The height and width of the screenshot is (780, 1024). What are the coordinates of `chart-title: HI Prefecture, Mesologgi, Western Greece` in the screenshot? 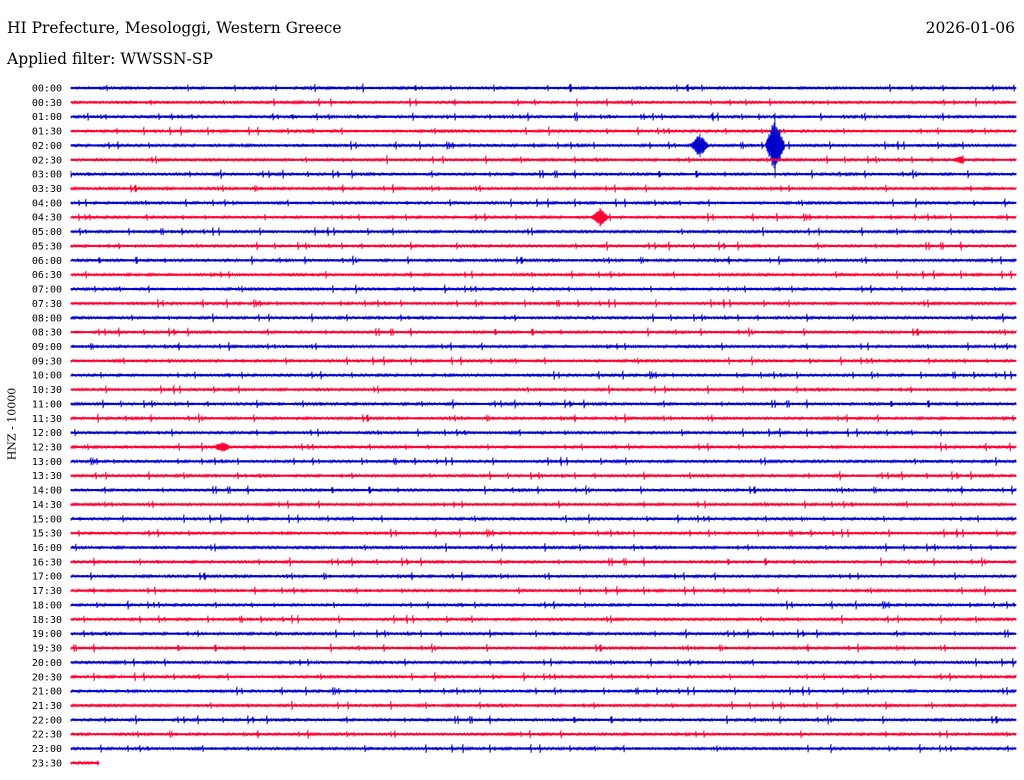 It's located at (174, 28).